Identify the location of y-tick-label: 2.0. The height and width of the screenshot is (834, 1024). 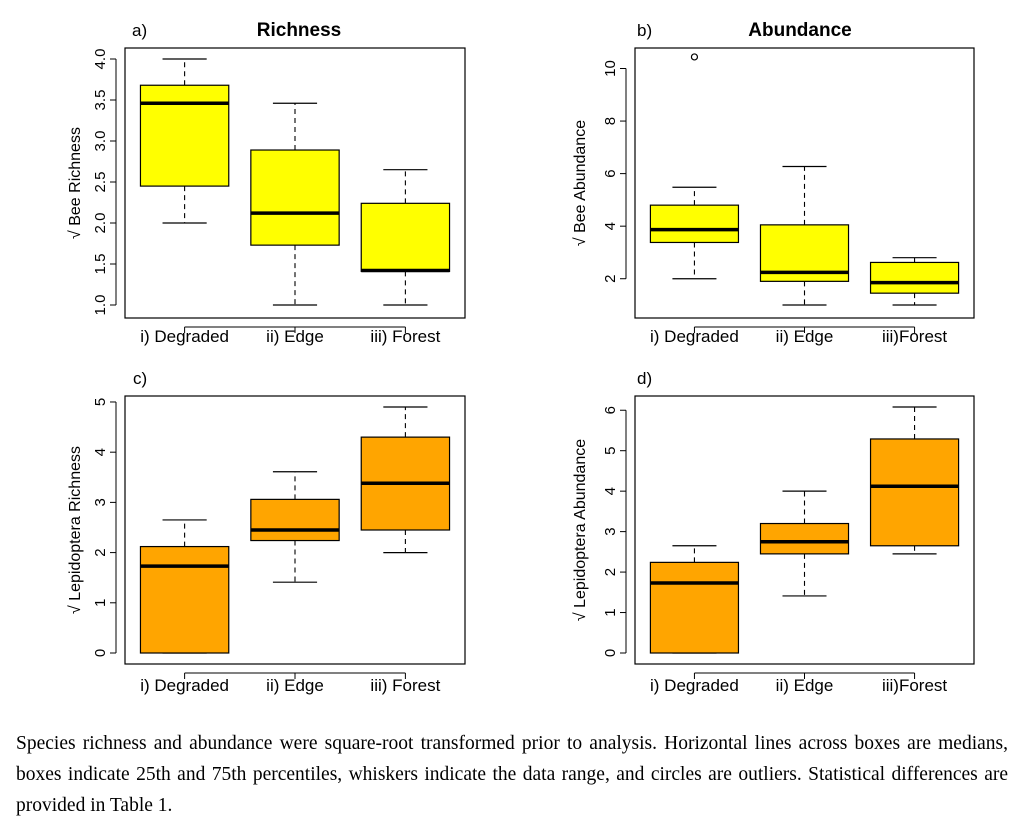
(100, 223).